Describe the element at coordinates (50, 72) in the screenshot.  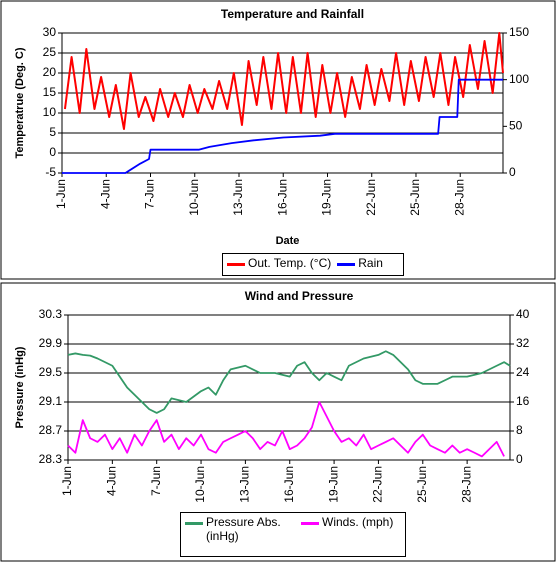
I see `y-tick-label: 20` at that location.